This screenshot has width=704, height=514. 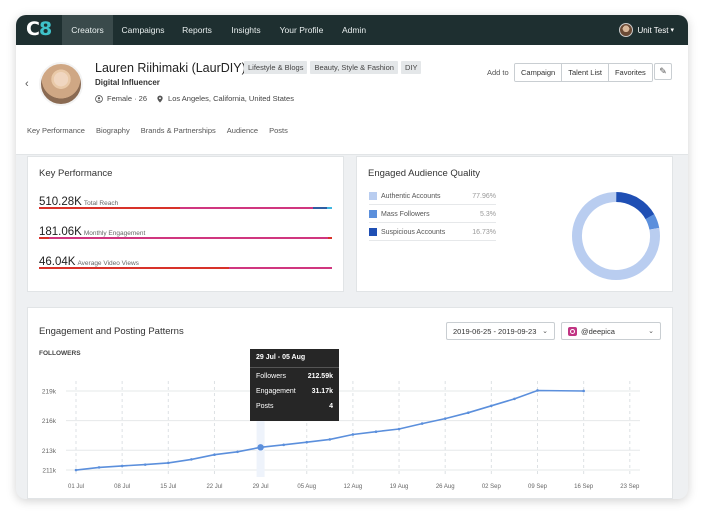 I want to click on edit-button: ✎, so click(x=663, y=71).